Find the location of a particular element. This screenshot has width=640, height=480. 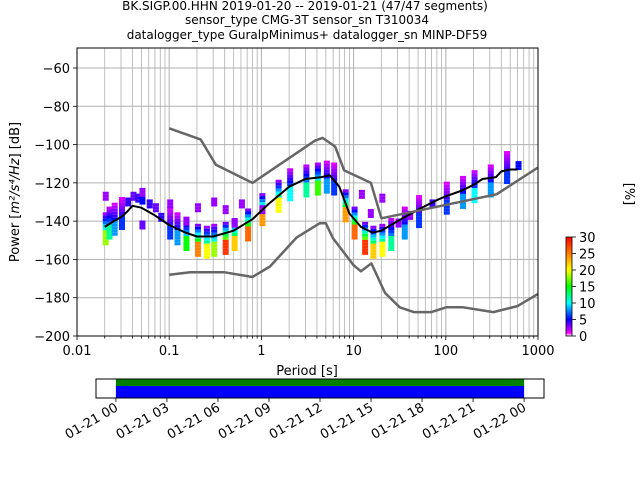

timeline-tick-label: 01-21 03 is located at coordinates (143, 421).